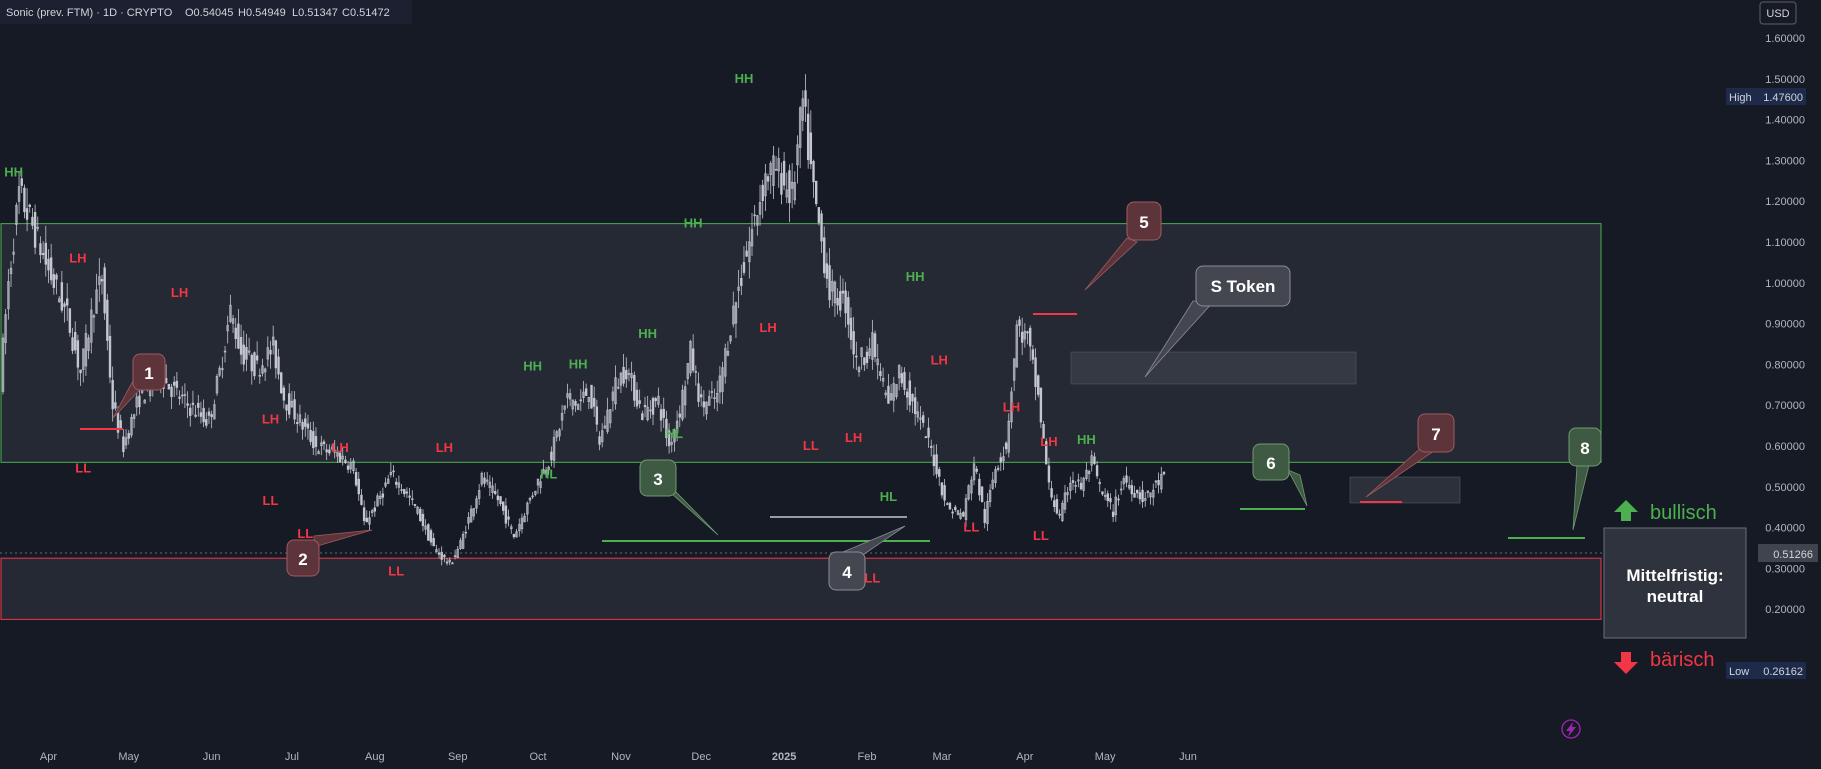 This screenshot has width=1821, height=769. Describe the element at coordinates (292, 757) in the screenshot. I see `x-tick-label: Jul` at that location.